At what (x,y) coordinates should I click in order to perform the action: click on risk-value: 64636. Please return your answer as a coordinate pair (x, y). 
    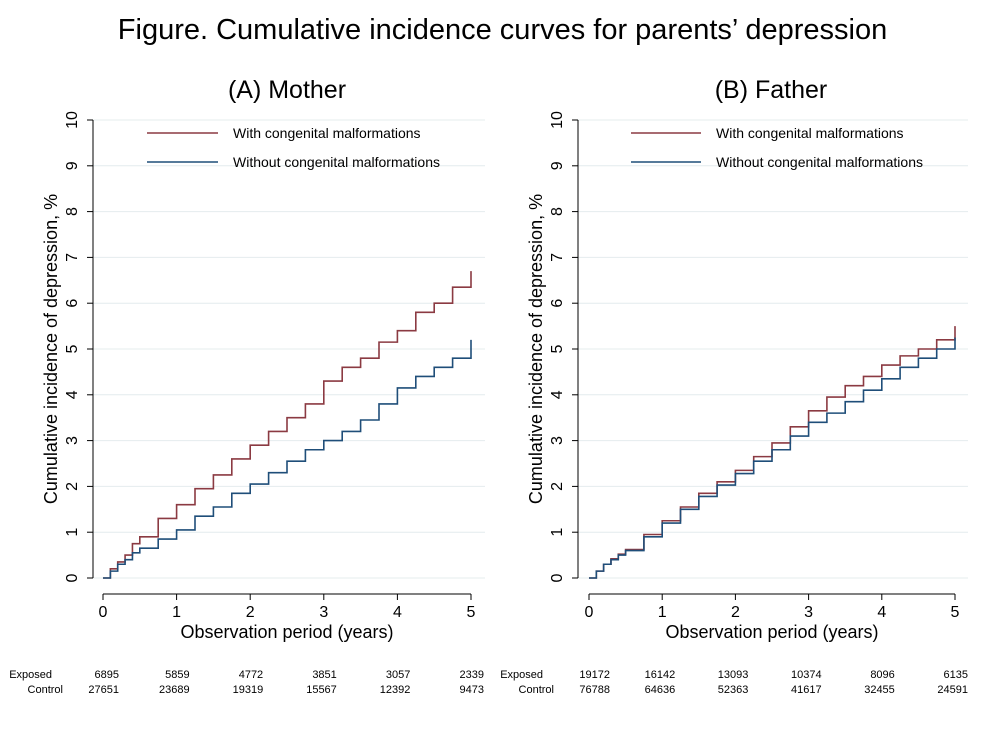
    Looking at the image, I should click on (660, 690).